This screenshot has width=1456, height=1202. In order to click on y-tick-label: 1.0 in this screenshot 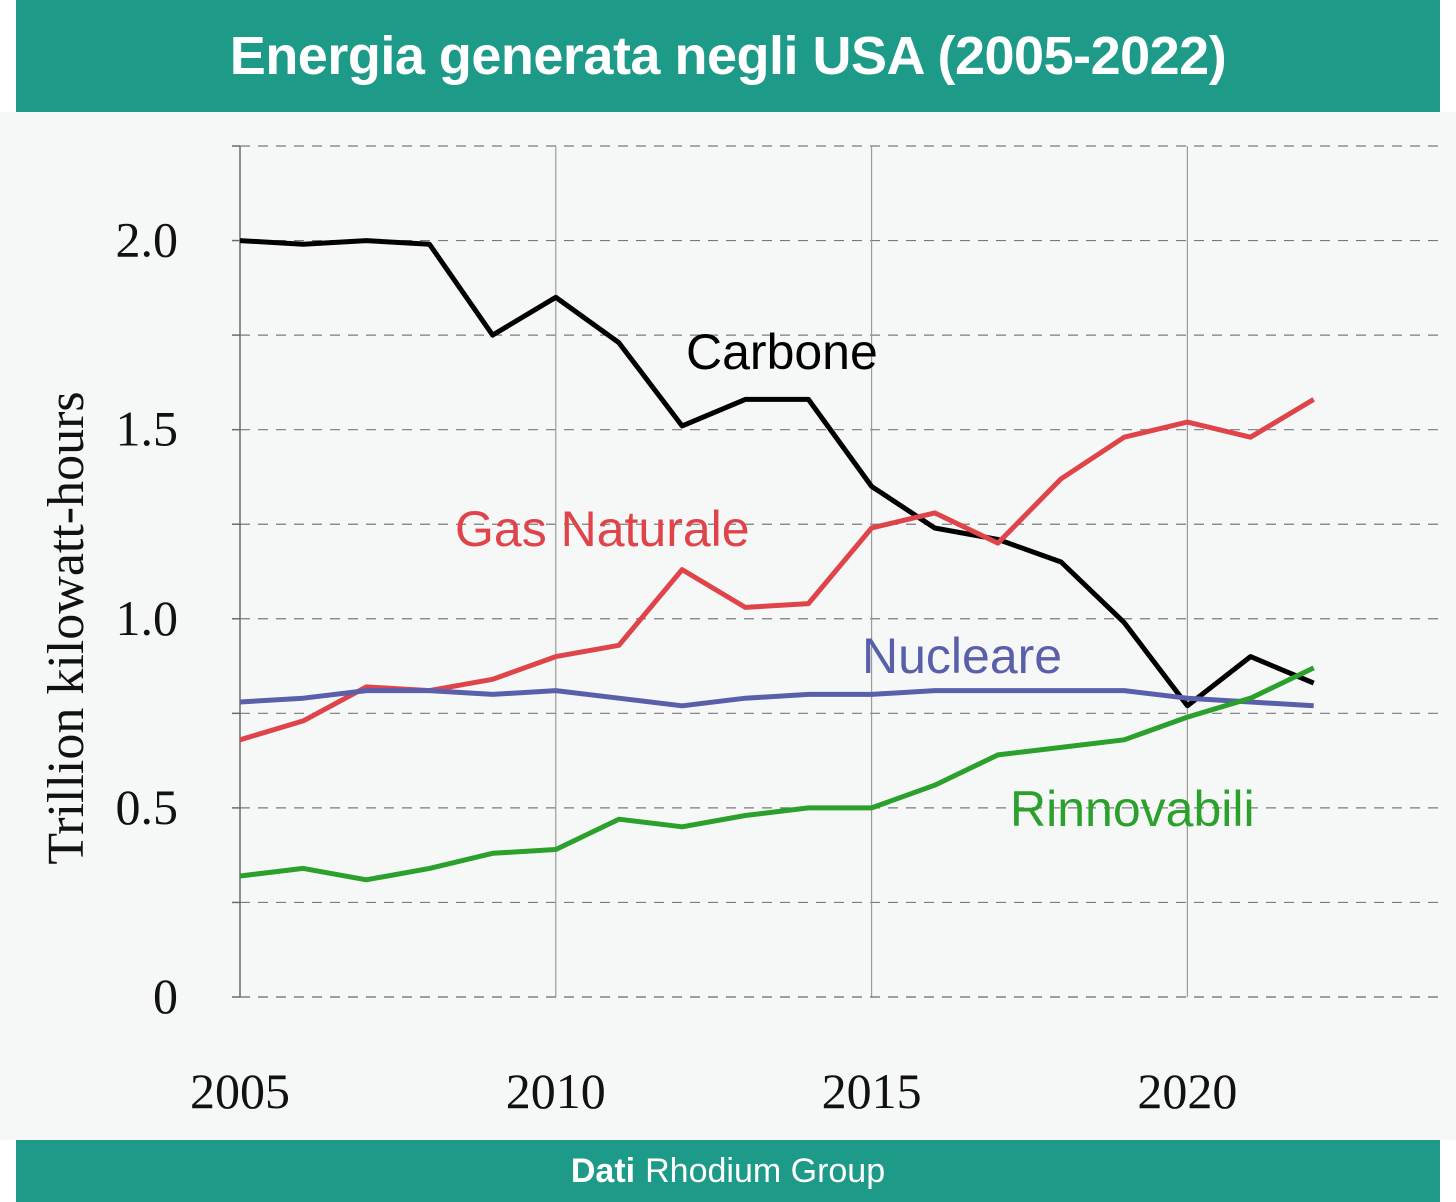, I will do `click(147, 618)`.